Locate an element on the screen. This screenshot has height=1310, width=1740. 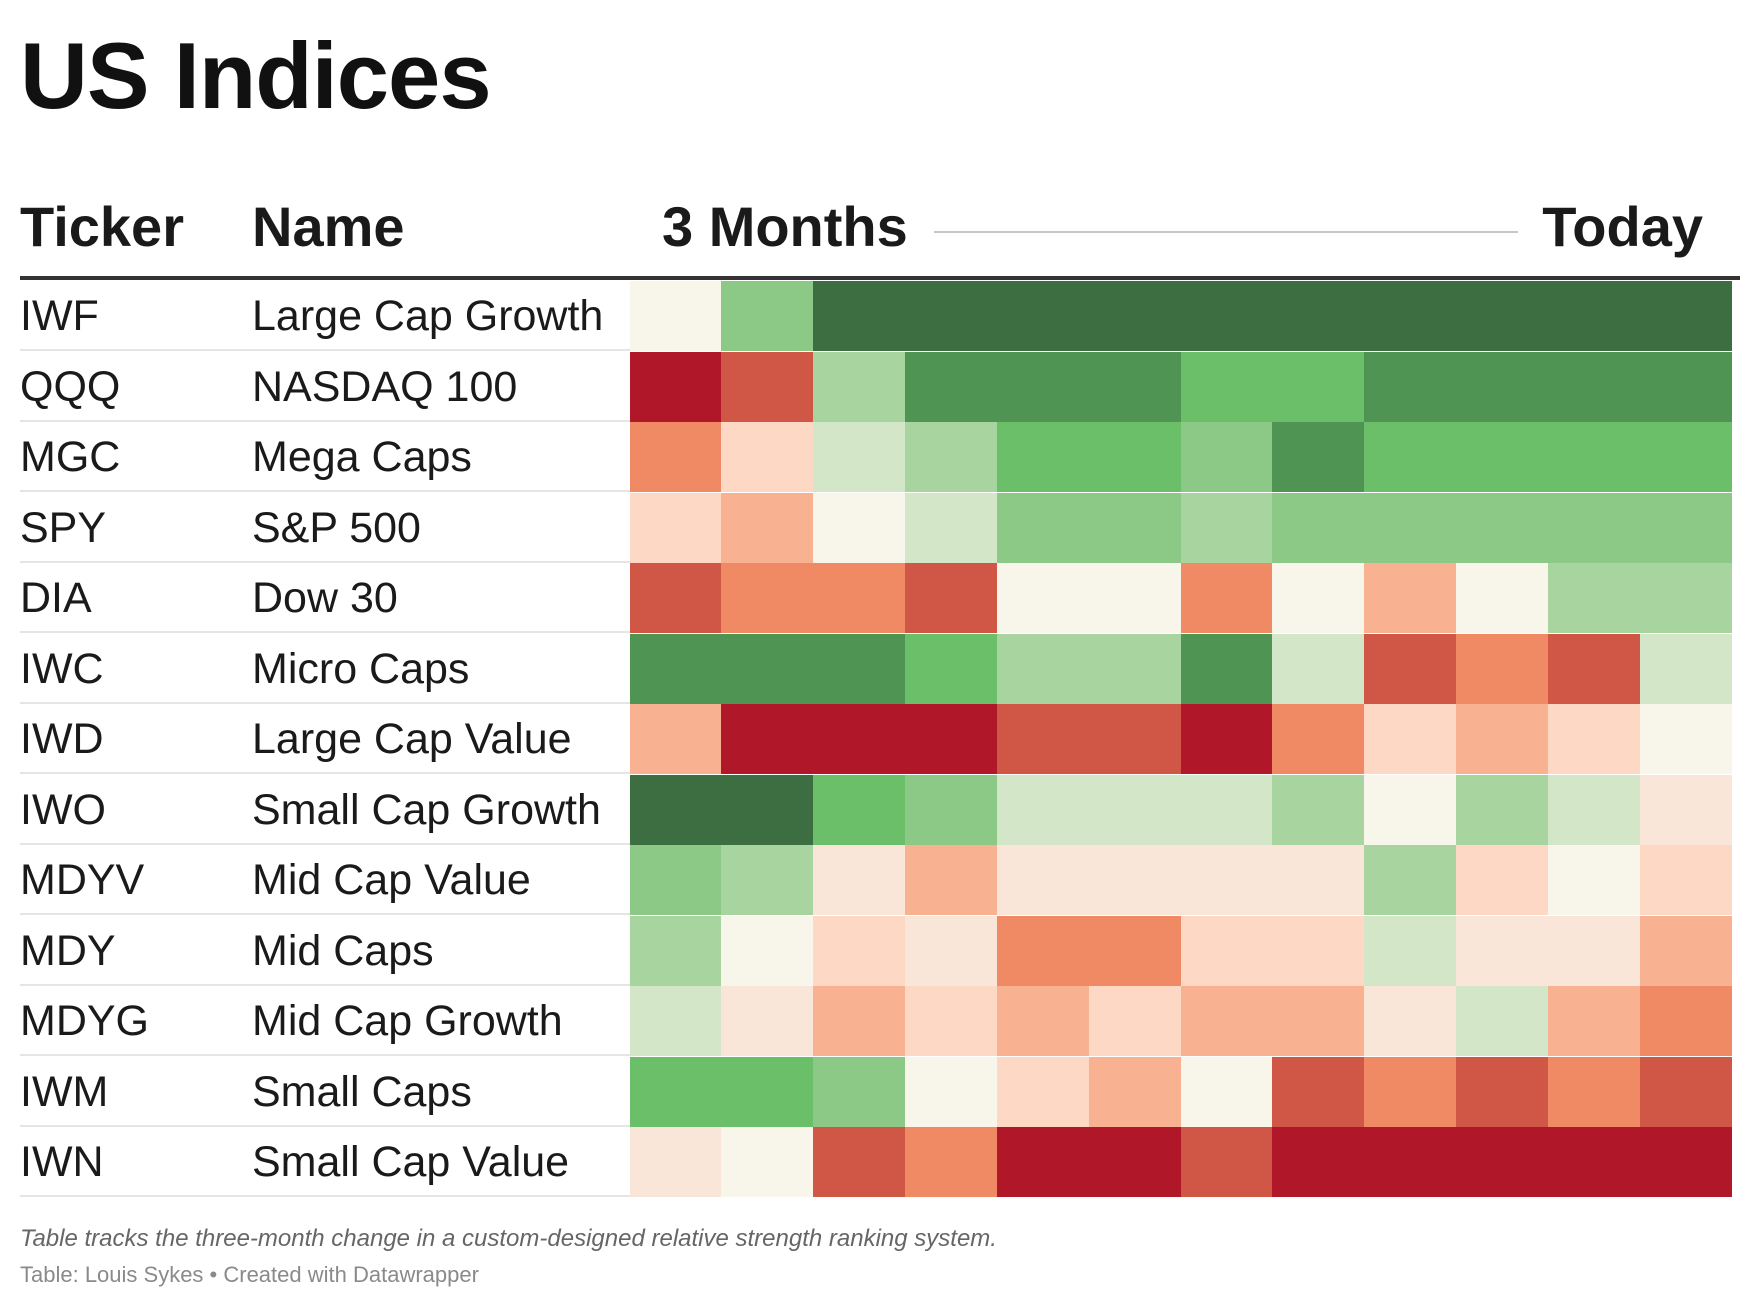
table-row: QQQ NASDAQ 100 is located at coordinates (880, 386).